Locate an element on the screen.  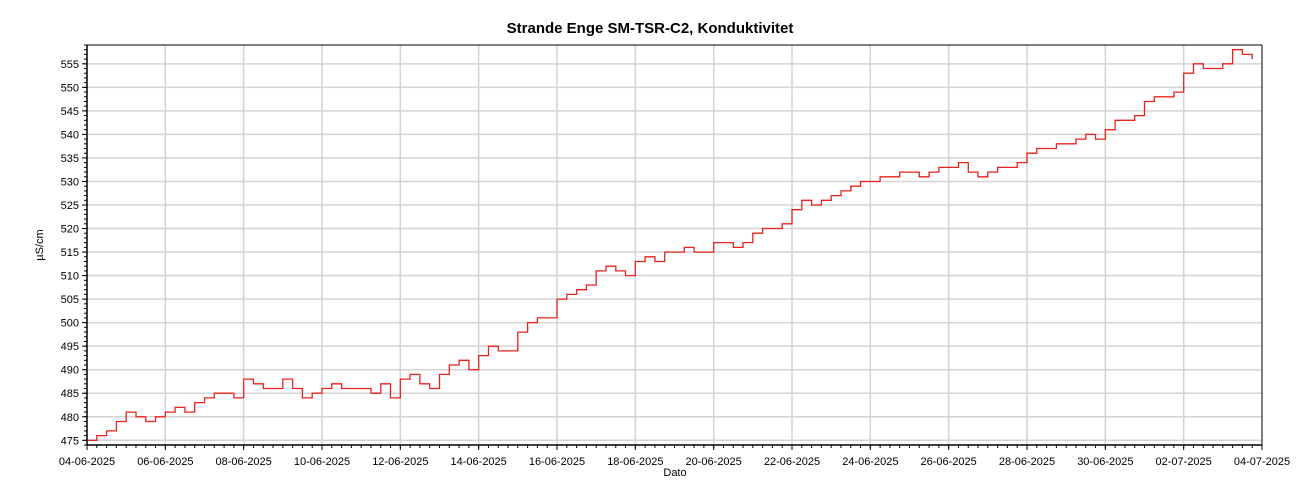
y-tick-label: 490 is located at coordinates (70, 371).